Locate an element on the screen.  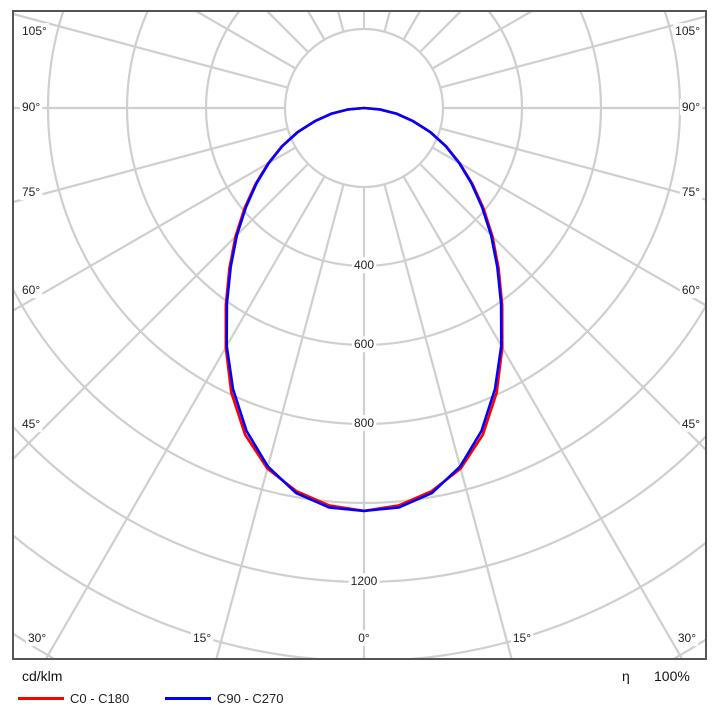
legend-label: C0 - C180 is located at coordinates (100, 698).